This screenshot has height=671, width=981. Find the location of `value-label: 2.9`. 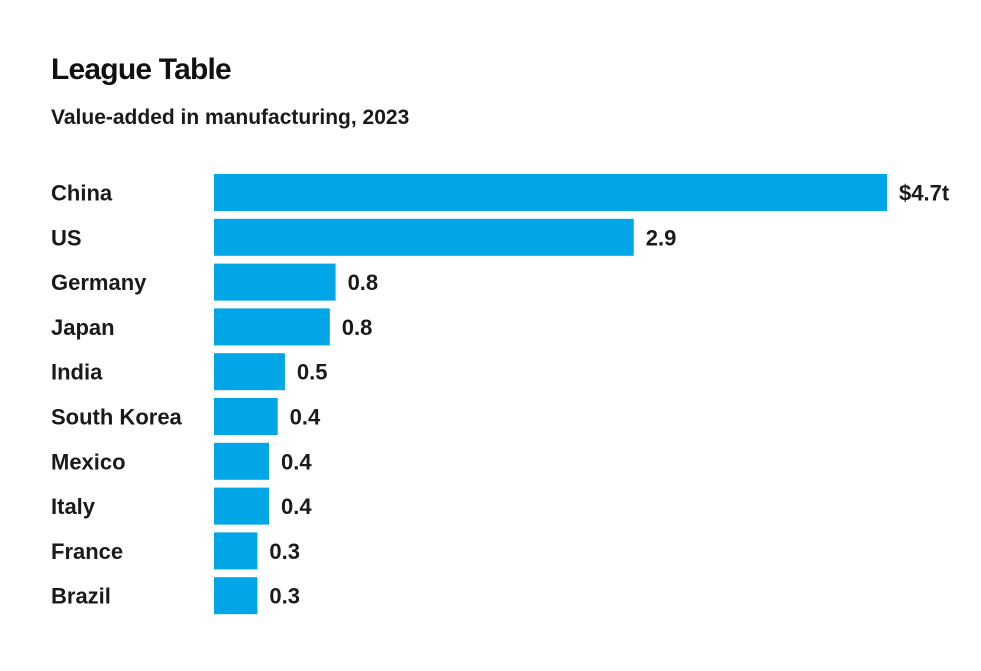

value-label: 2.9 is located at coordinates (661, 237).